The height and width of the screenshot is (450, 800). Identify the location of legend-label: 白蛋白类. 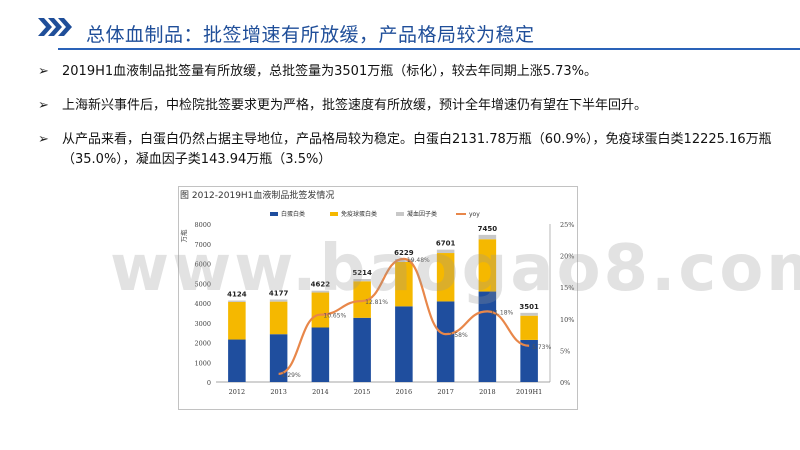
(293, 214).